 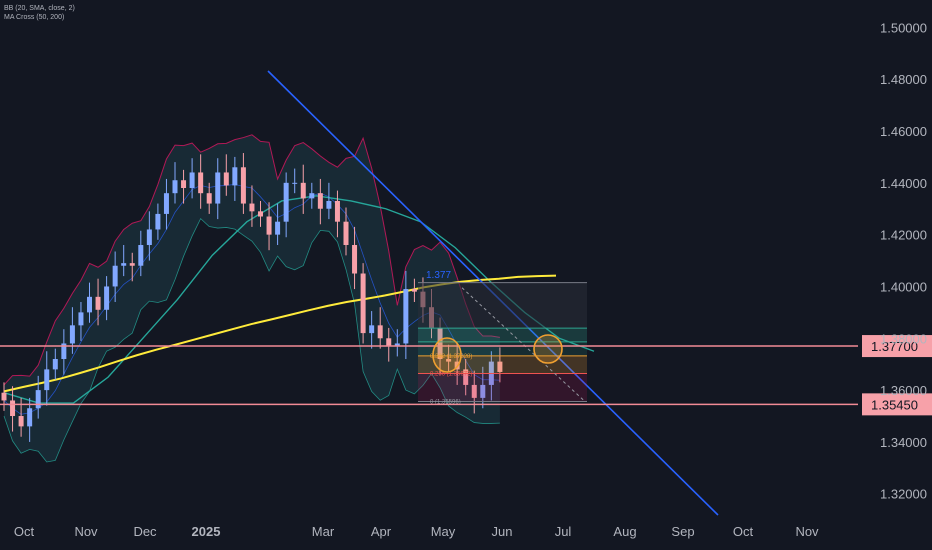 What do you see at coordinates (34, 17) in the screenshot?
I see `legend-ma-cross: MA Cross (50, 200)` at bounding box center [34, 17].